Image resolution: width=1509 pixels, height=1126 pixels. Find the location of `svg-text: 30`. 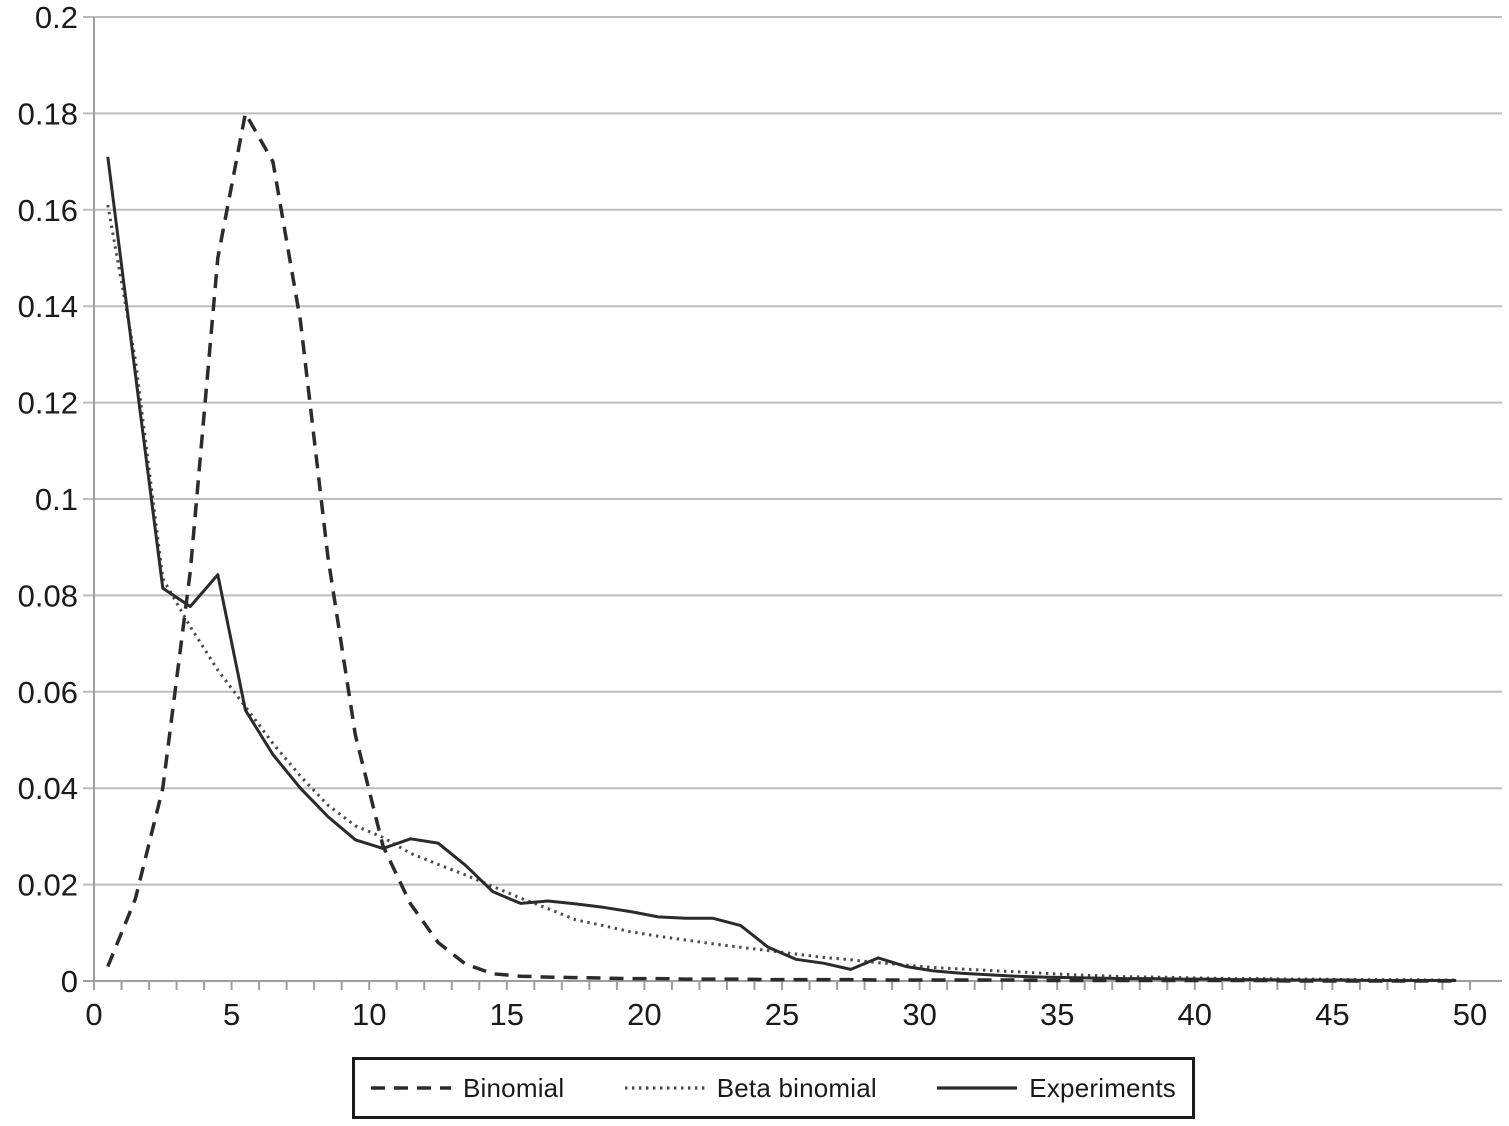

svg-text: 30 is located at coordinates (919, 1014).